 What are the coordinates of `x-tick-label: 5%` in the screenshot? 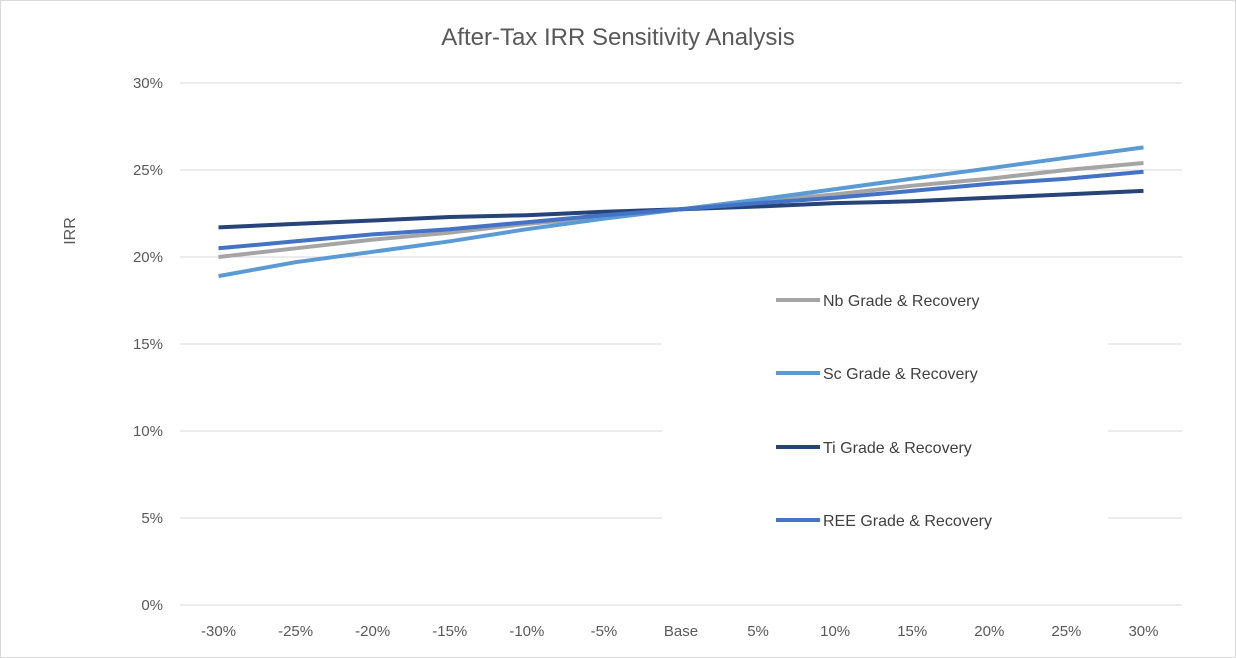 It's located at (758, 631).